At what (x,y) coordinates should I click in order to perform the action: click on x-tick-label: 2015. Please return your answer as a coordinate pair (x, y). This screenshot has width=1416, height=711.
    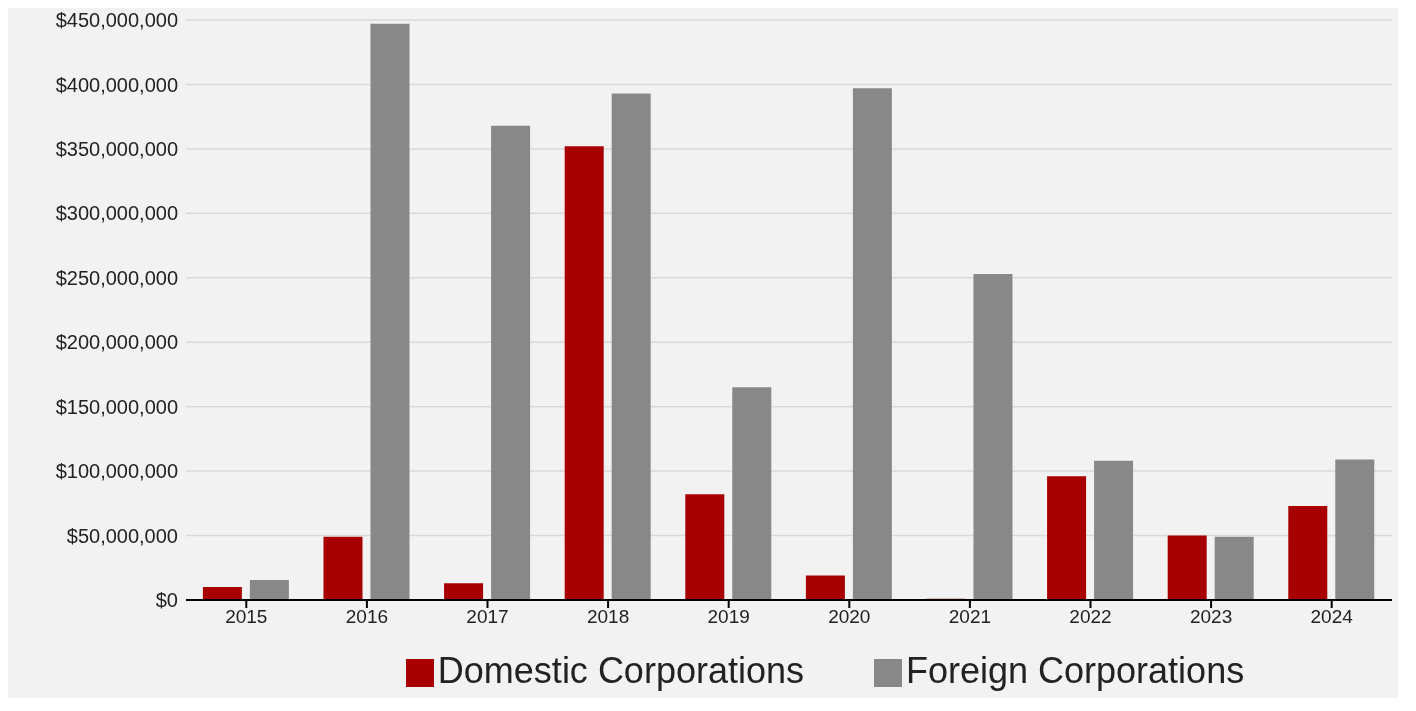
    Looking at the image, I should click on (246, 617).